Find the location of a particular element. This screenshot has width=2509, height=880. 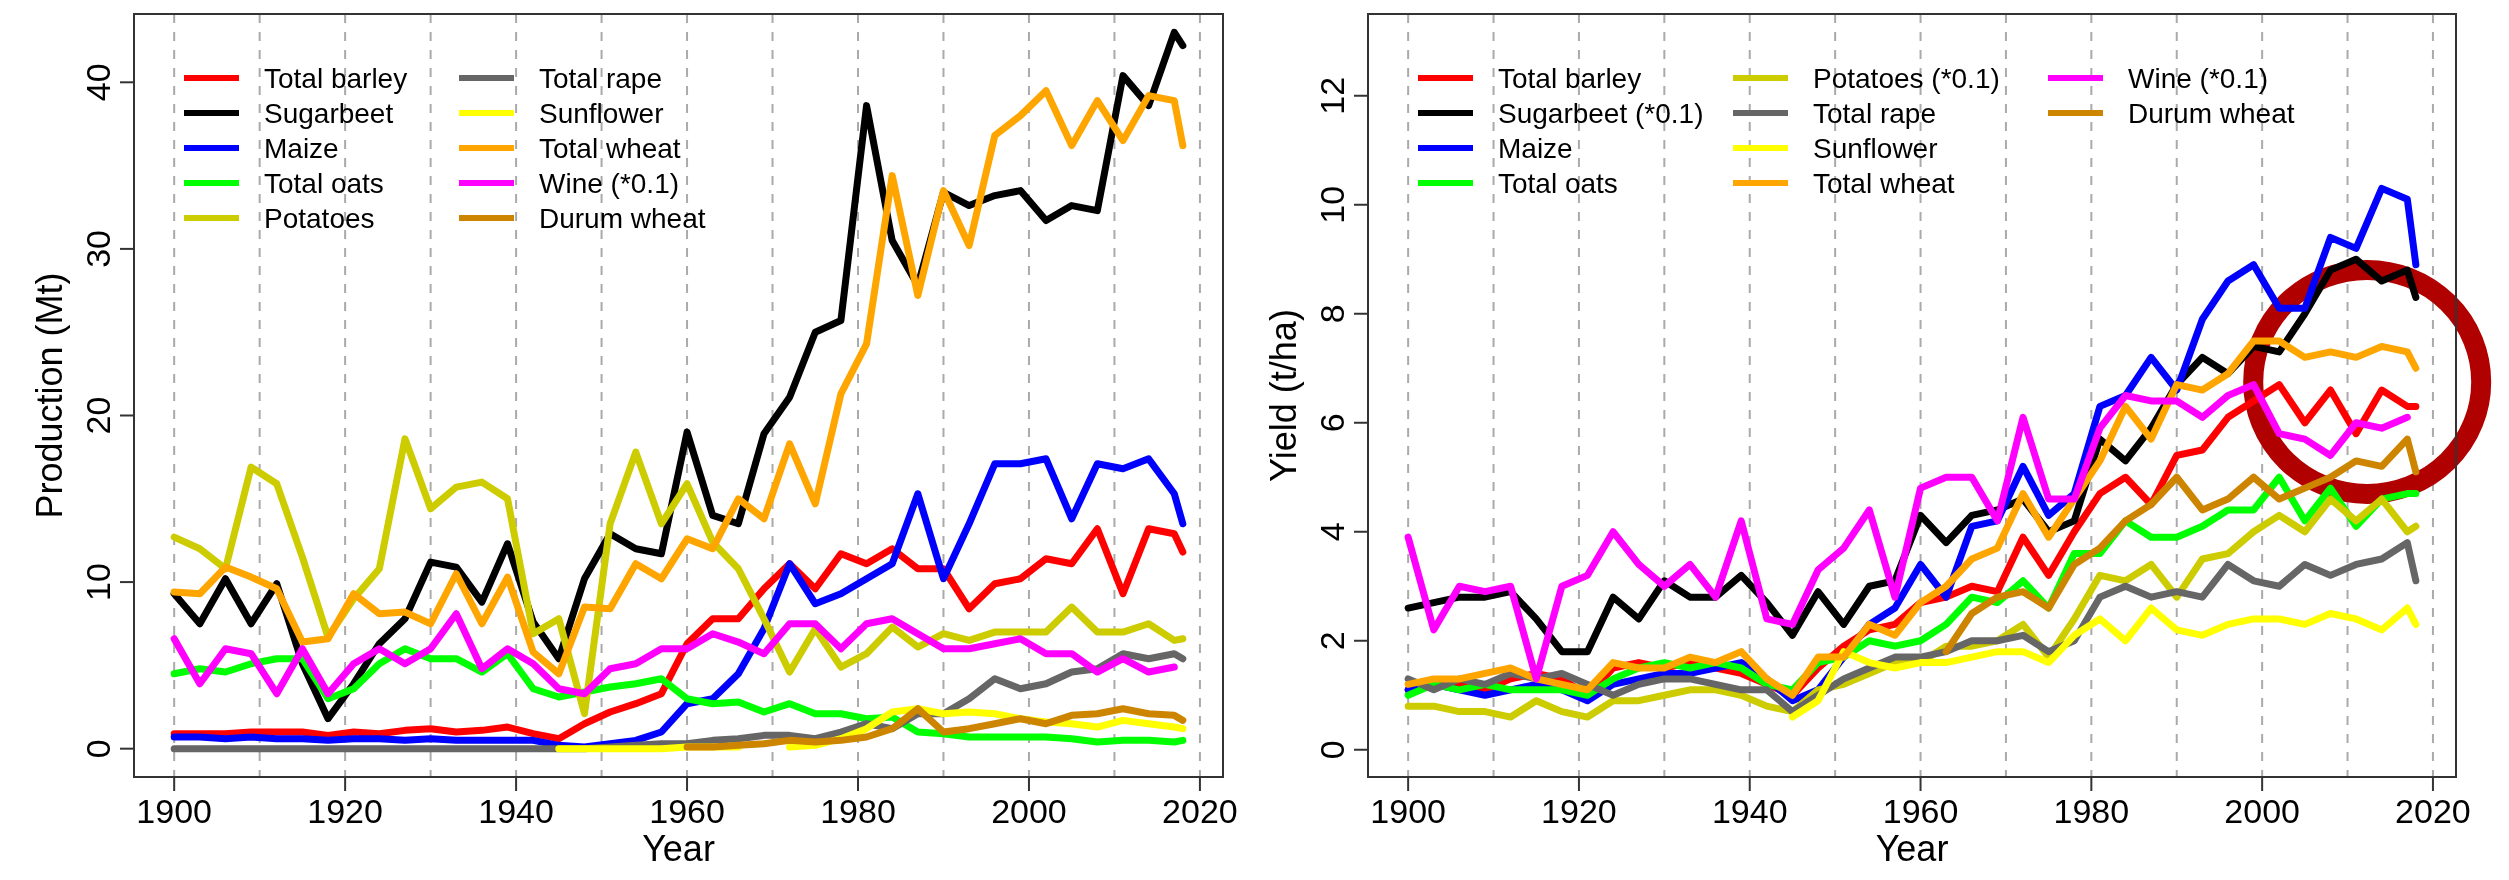

y-tick-label: 40 is located at coordinates (98, 82).